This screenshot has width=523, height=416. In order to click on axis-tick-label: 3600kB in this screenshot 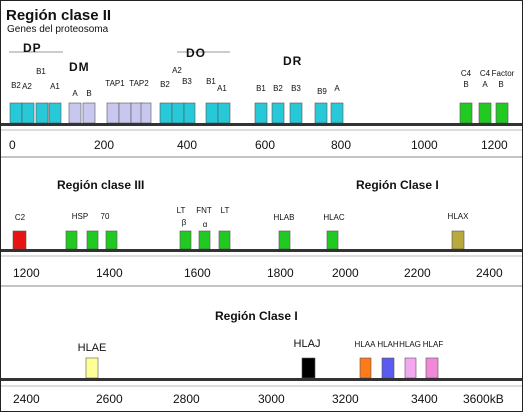, I will do `click(483, 399)`.